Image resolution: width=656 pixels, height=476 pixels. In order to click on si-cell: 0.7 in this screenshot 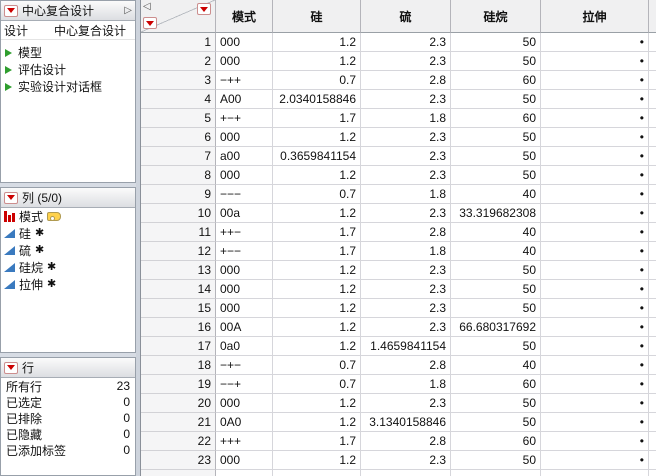, I will do `click(317, 80)`.